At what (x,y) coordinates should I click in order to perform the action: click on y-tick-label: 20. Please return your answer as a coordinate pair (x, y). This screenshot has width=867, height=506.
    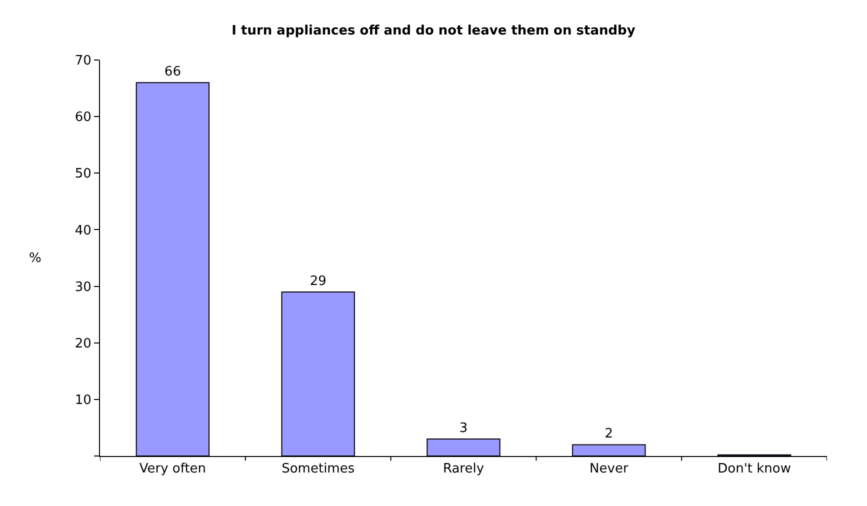
    Looking at the image, I should click on (83, 344).